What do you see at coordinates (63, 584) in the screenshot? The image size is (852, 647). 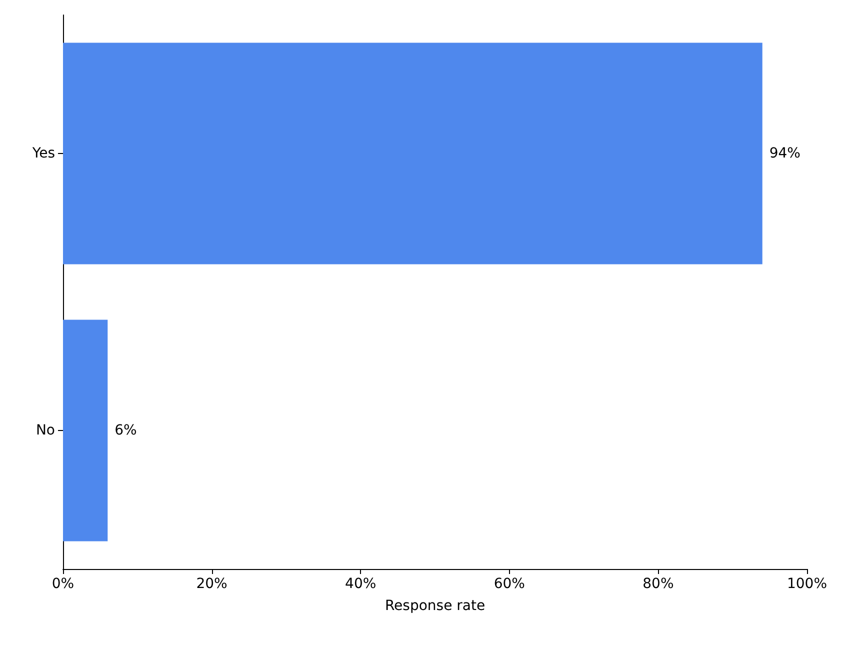 I see `x-tick-label: 0%` at bounding box center [63, 584].